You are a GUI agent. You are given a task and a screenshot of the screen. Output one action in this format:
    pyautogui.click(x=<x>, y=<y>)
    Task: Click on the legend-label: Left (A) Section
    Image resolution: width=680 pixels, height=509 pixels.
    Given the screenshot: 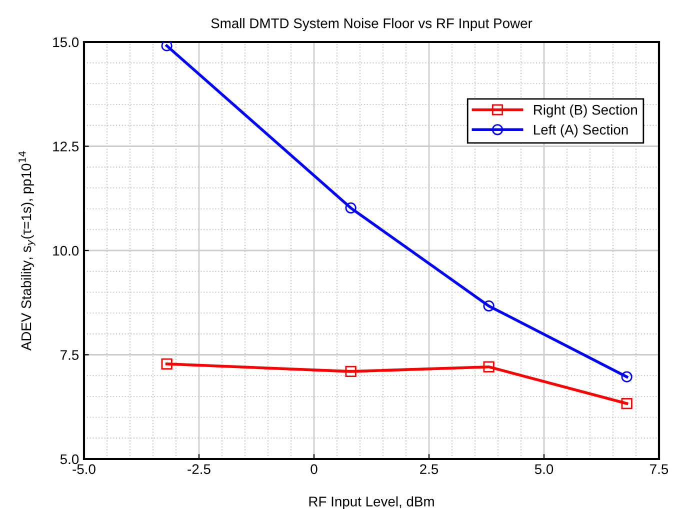 What is the action you would take?
    pyautogui.click(x=581, y=131)
    